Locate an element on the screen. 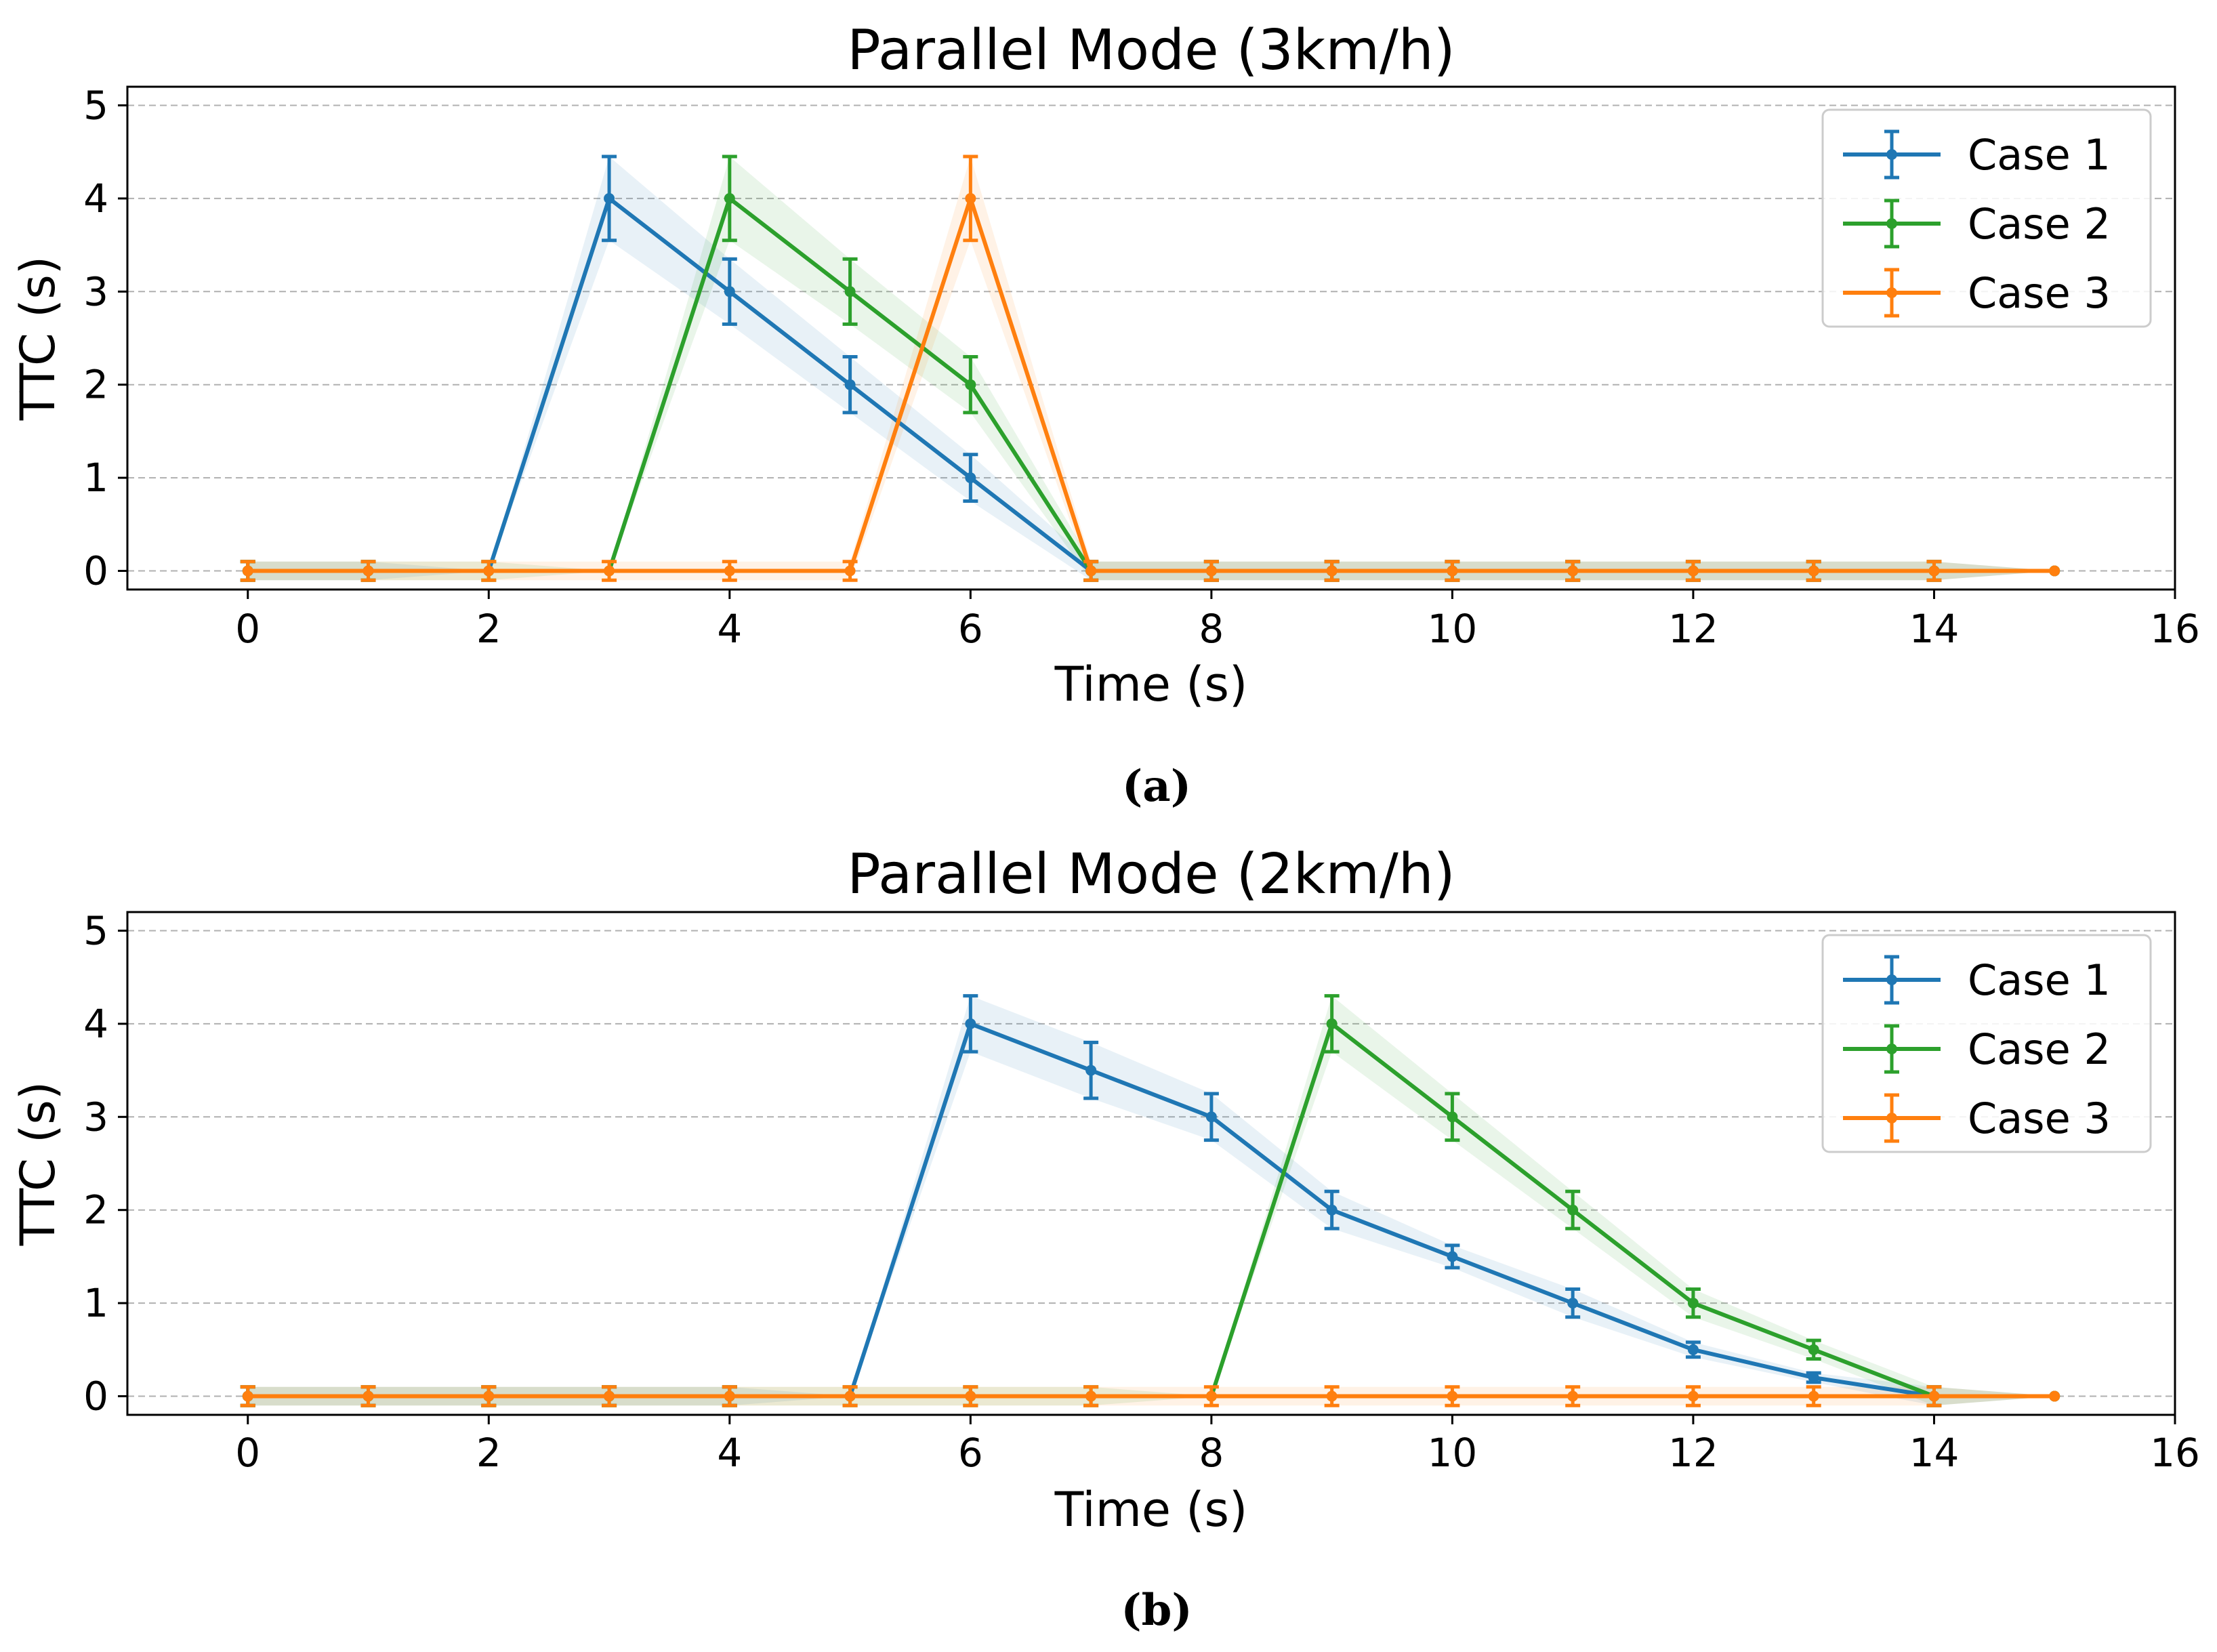  x-tick-label: 10 is located at coordinates (1453, 629).